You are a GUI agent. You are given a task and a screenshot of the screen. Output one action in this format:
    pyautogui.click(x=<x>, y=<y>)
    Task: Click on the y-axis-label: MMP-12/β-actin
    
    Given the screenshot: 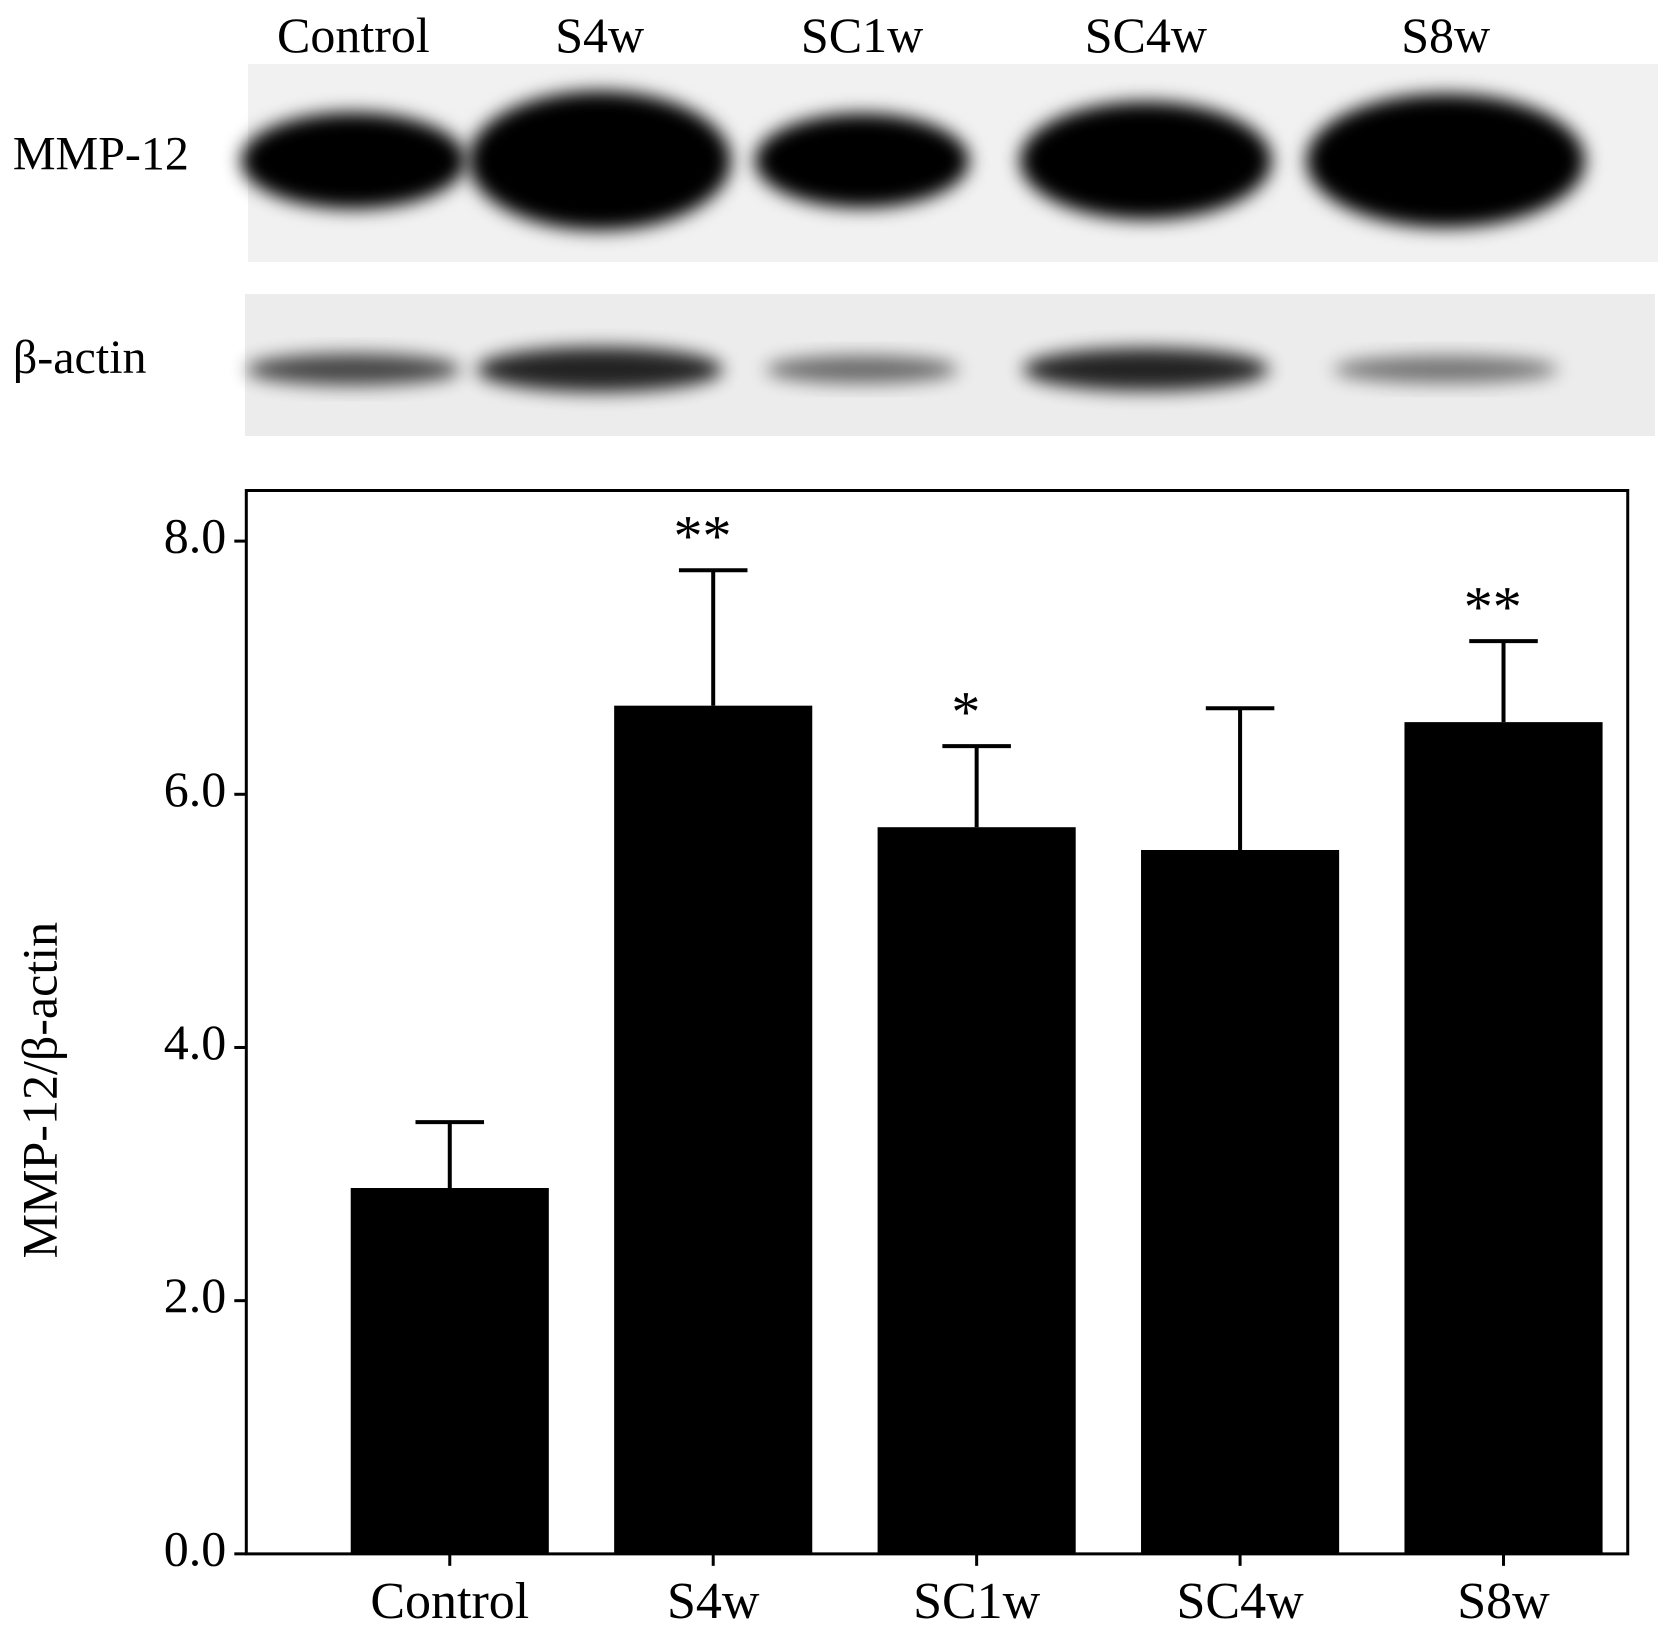 What is the action you would take?
    pyautogui.click(x=39, y=1090)
    